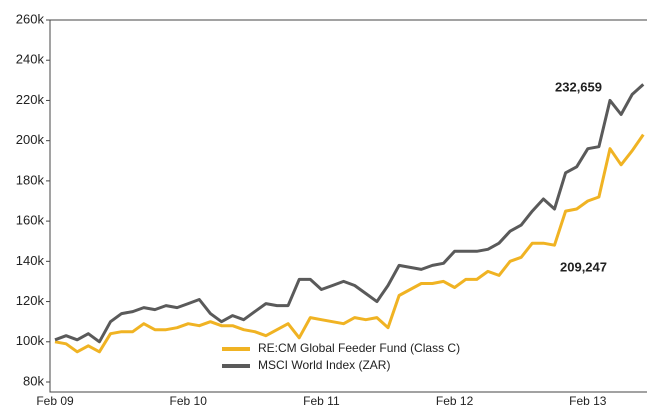  Describe the element at coordinates (321, 401) in the screenshot. I see `x-tick-label: Feb 11` at that location.